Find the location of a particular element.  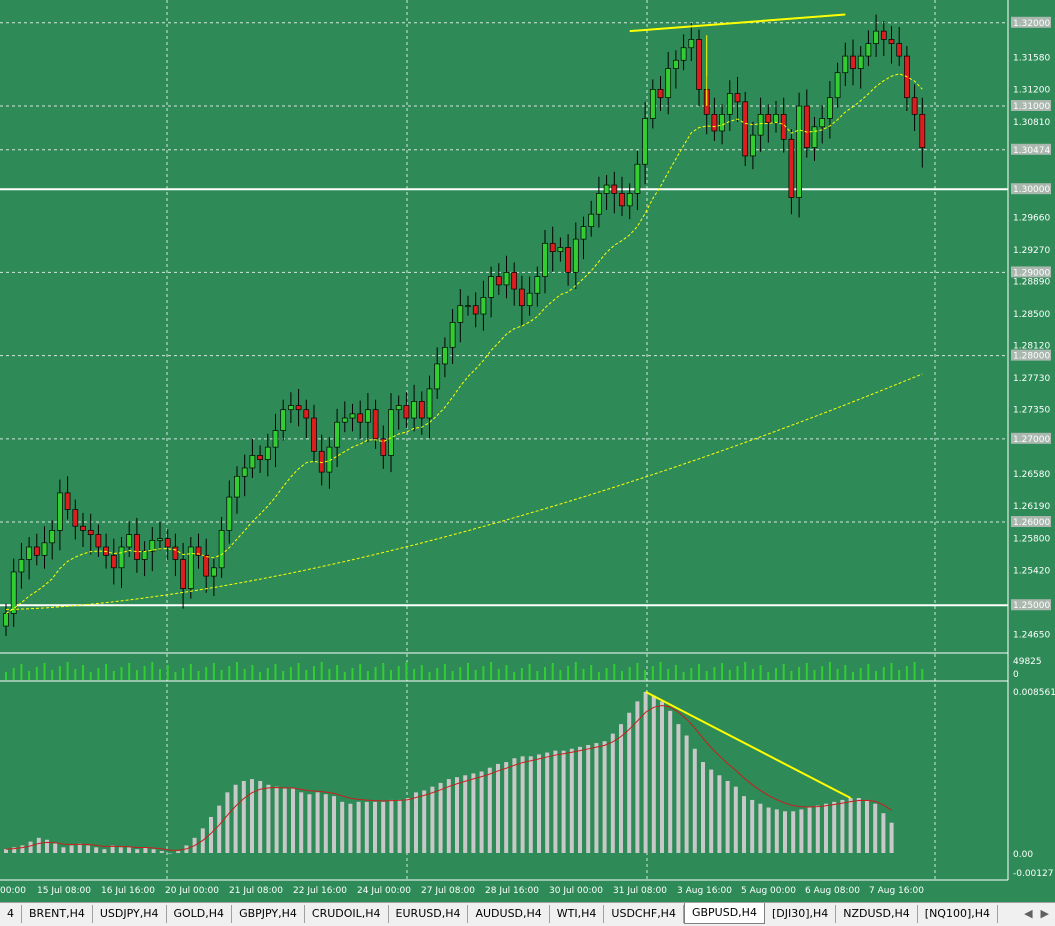

chart-tab: WTI,H4 is located at coordinates (577, 914).